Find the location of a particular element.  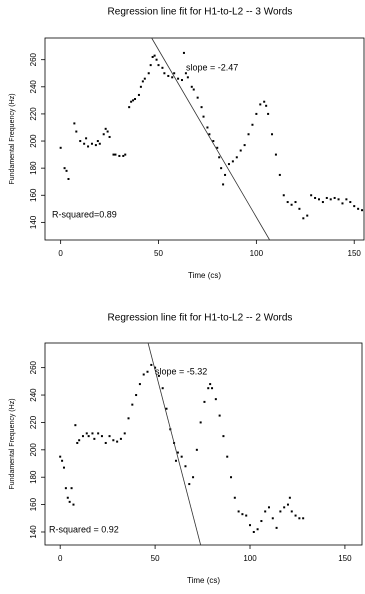

annotation: R-squared=0.89 is located at coordinates (84, 214).